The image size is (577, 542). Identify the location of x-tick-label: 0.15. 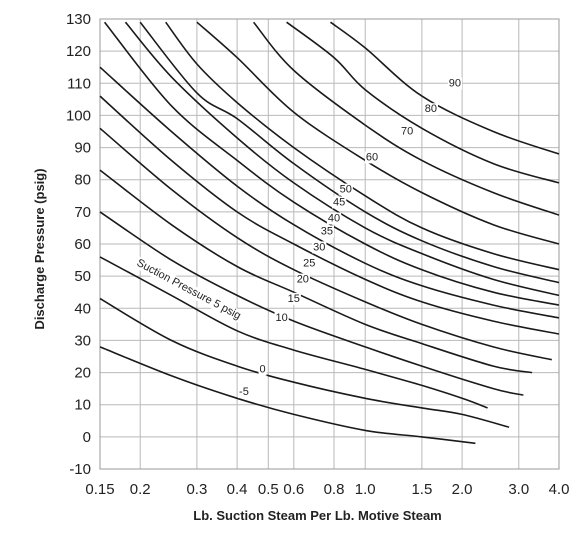
(99, 489).